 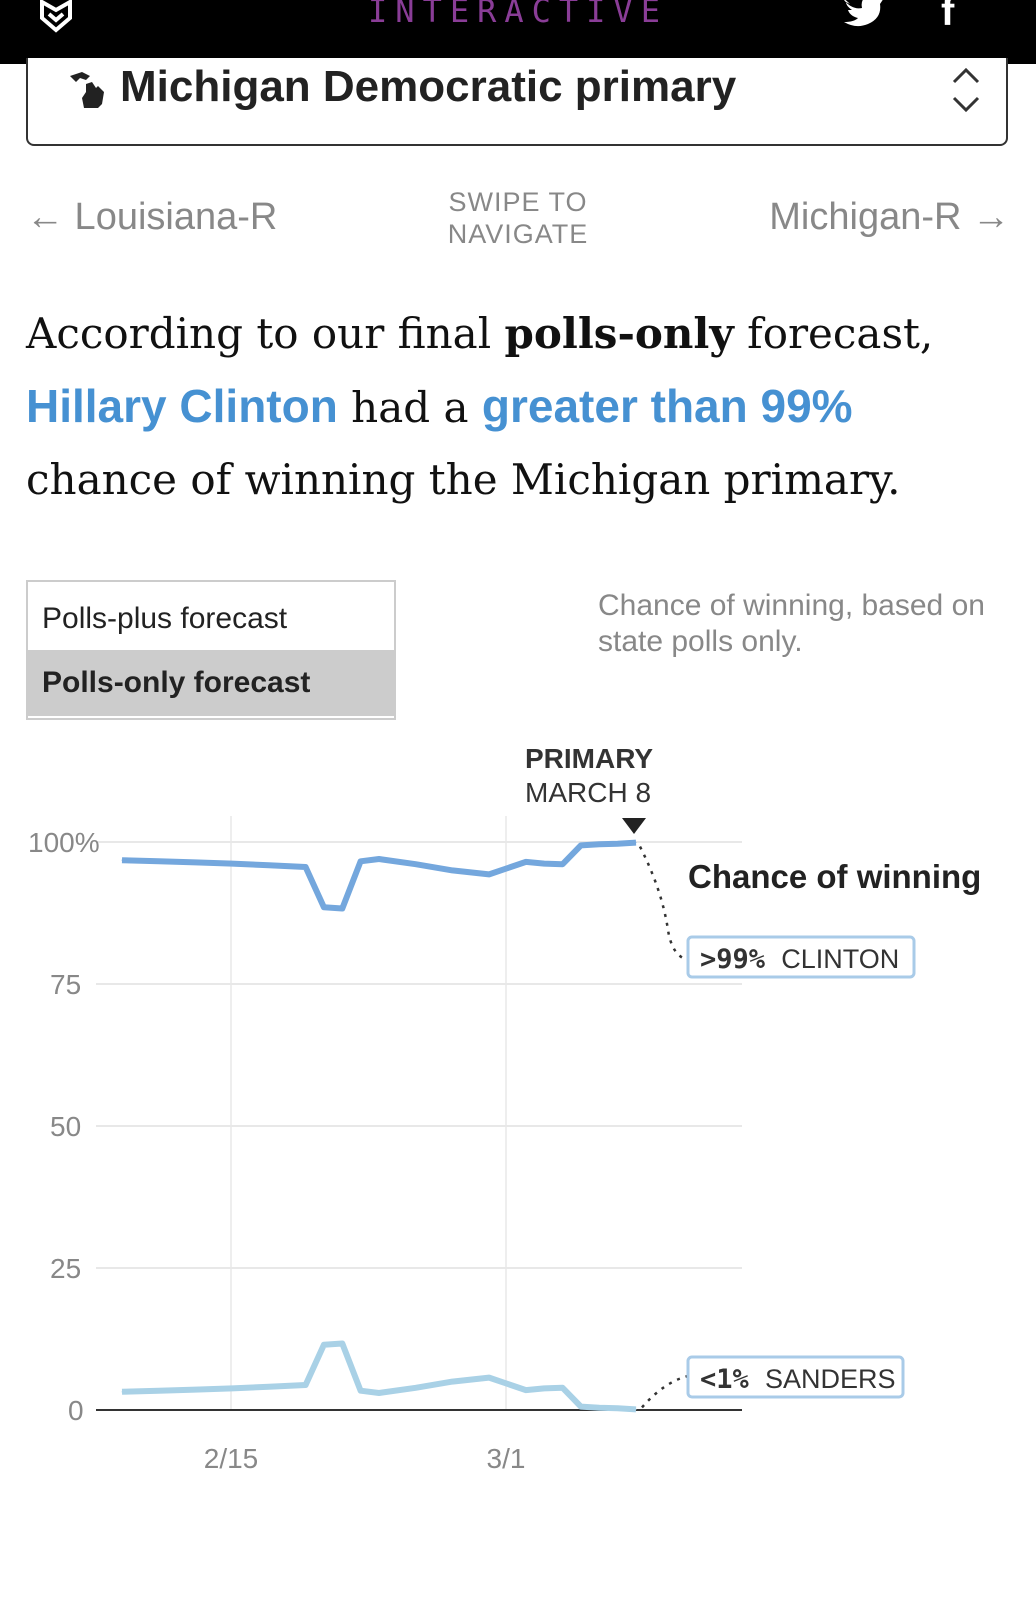 What do you see at coordinates (665, 1391) in the screenshot?
I see `sanders-leader-line` at bounding box center [665, 1391].